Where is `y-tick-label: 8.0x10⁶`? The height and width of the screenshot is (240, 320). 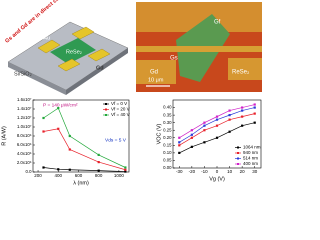
y-tick-label: 8.0x10⁶ is located at coordinates (24, 135).